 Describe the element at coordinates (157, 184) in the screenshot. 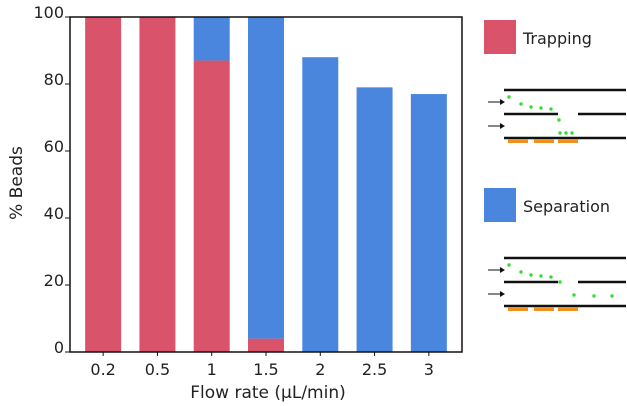

I see `bar-trapping-0.5` at that location.